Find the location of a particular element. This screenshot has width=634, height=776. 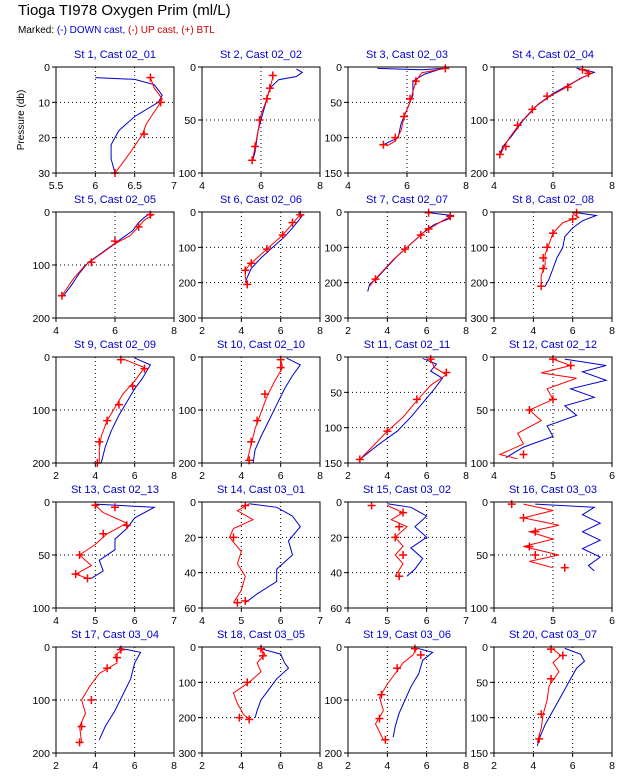

subplot-title: St 16, Cast 03_03 is located at coordinates (553, 490).